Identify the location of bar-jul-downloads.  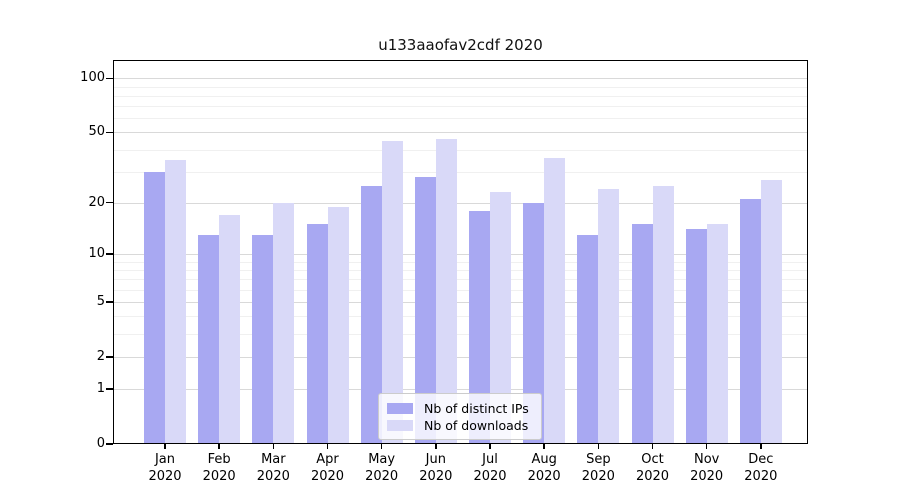
(500, 318).